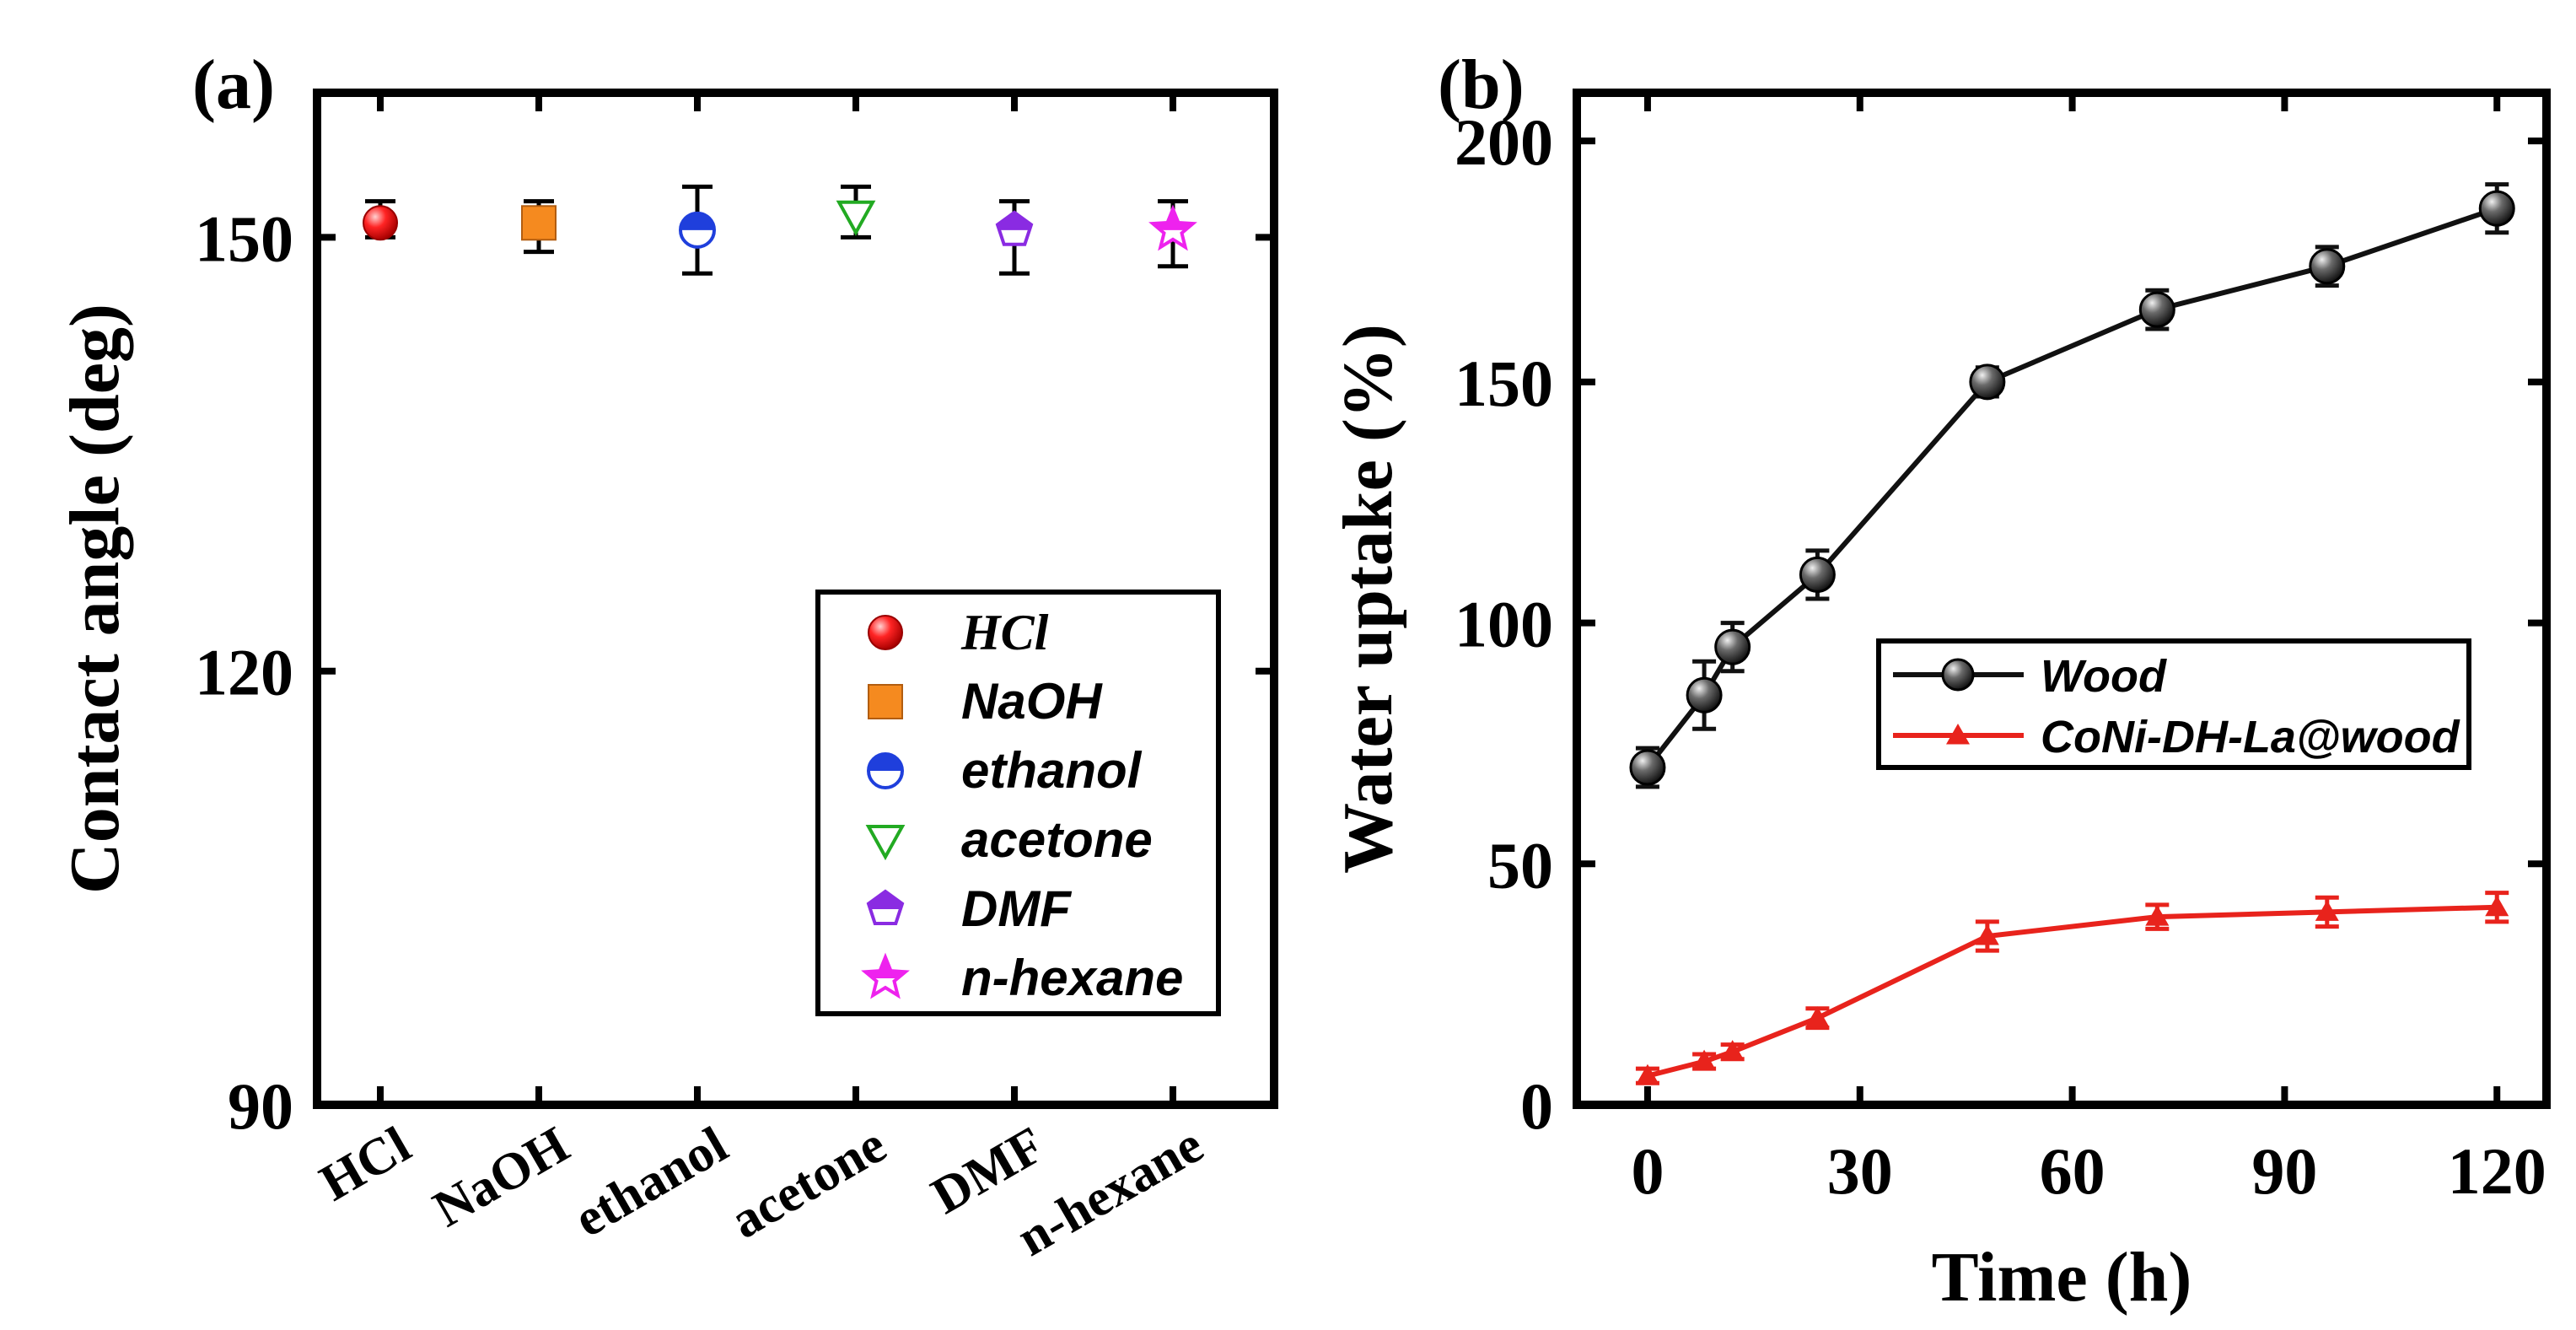 This screenshot has width=2576, height=1330. Describe the element at coordinates (1072, 978) in the screenshot. I see `panel-a-legend-label: n-hexane` at that location.